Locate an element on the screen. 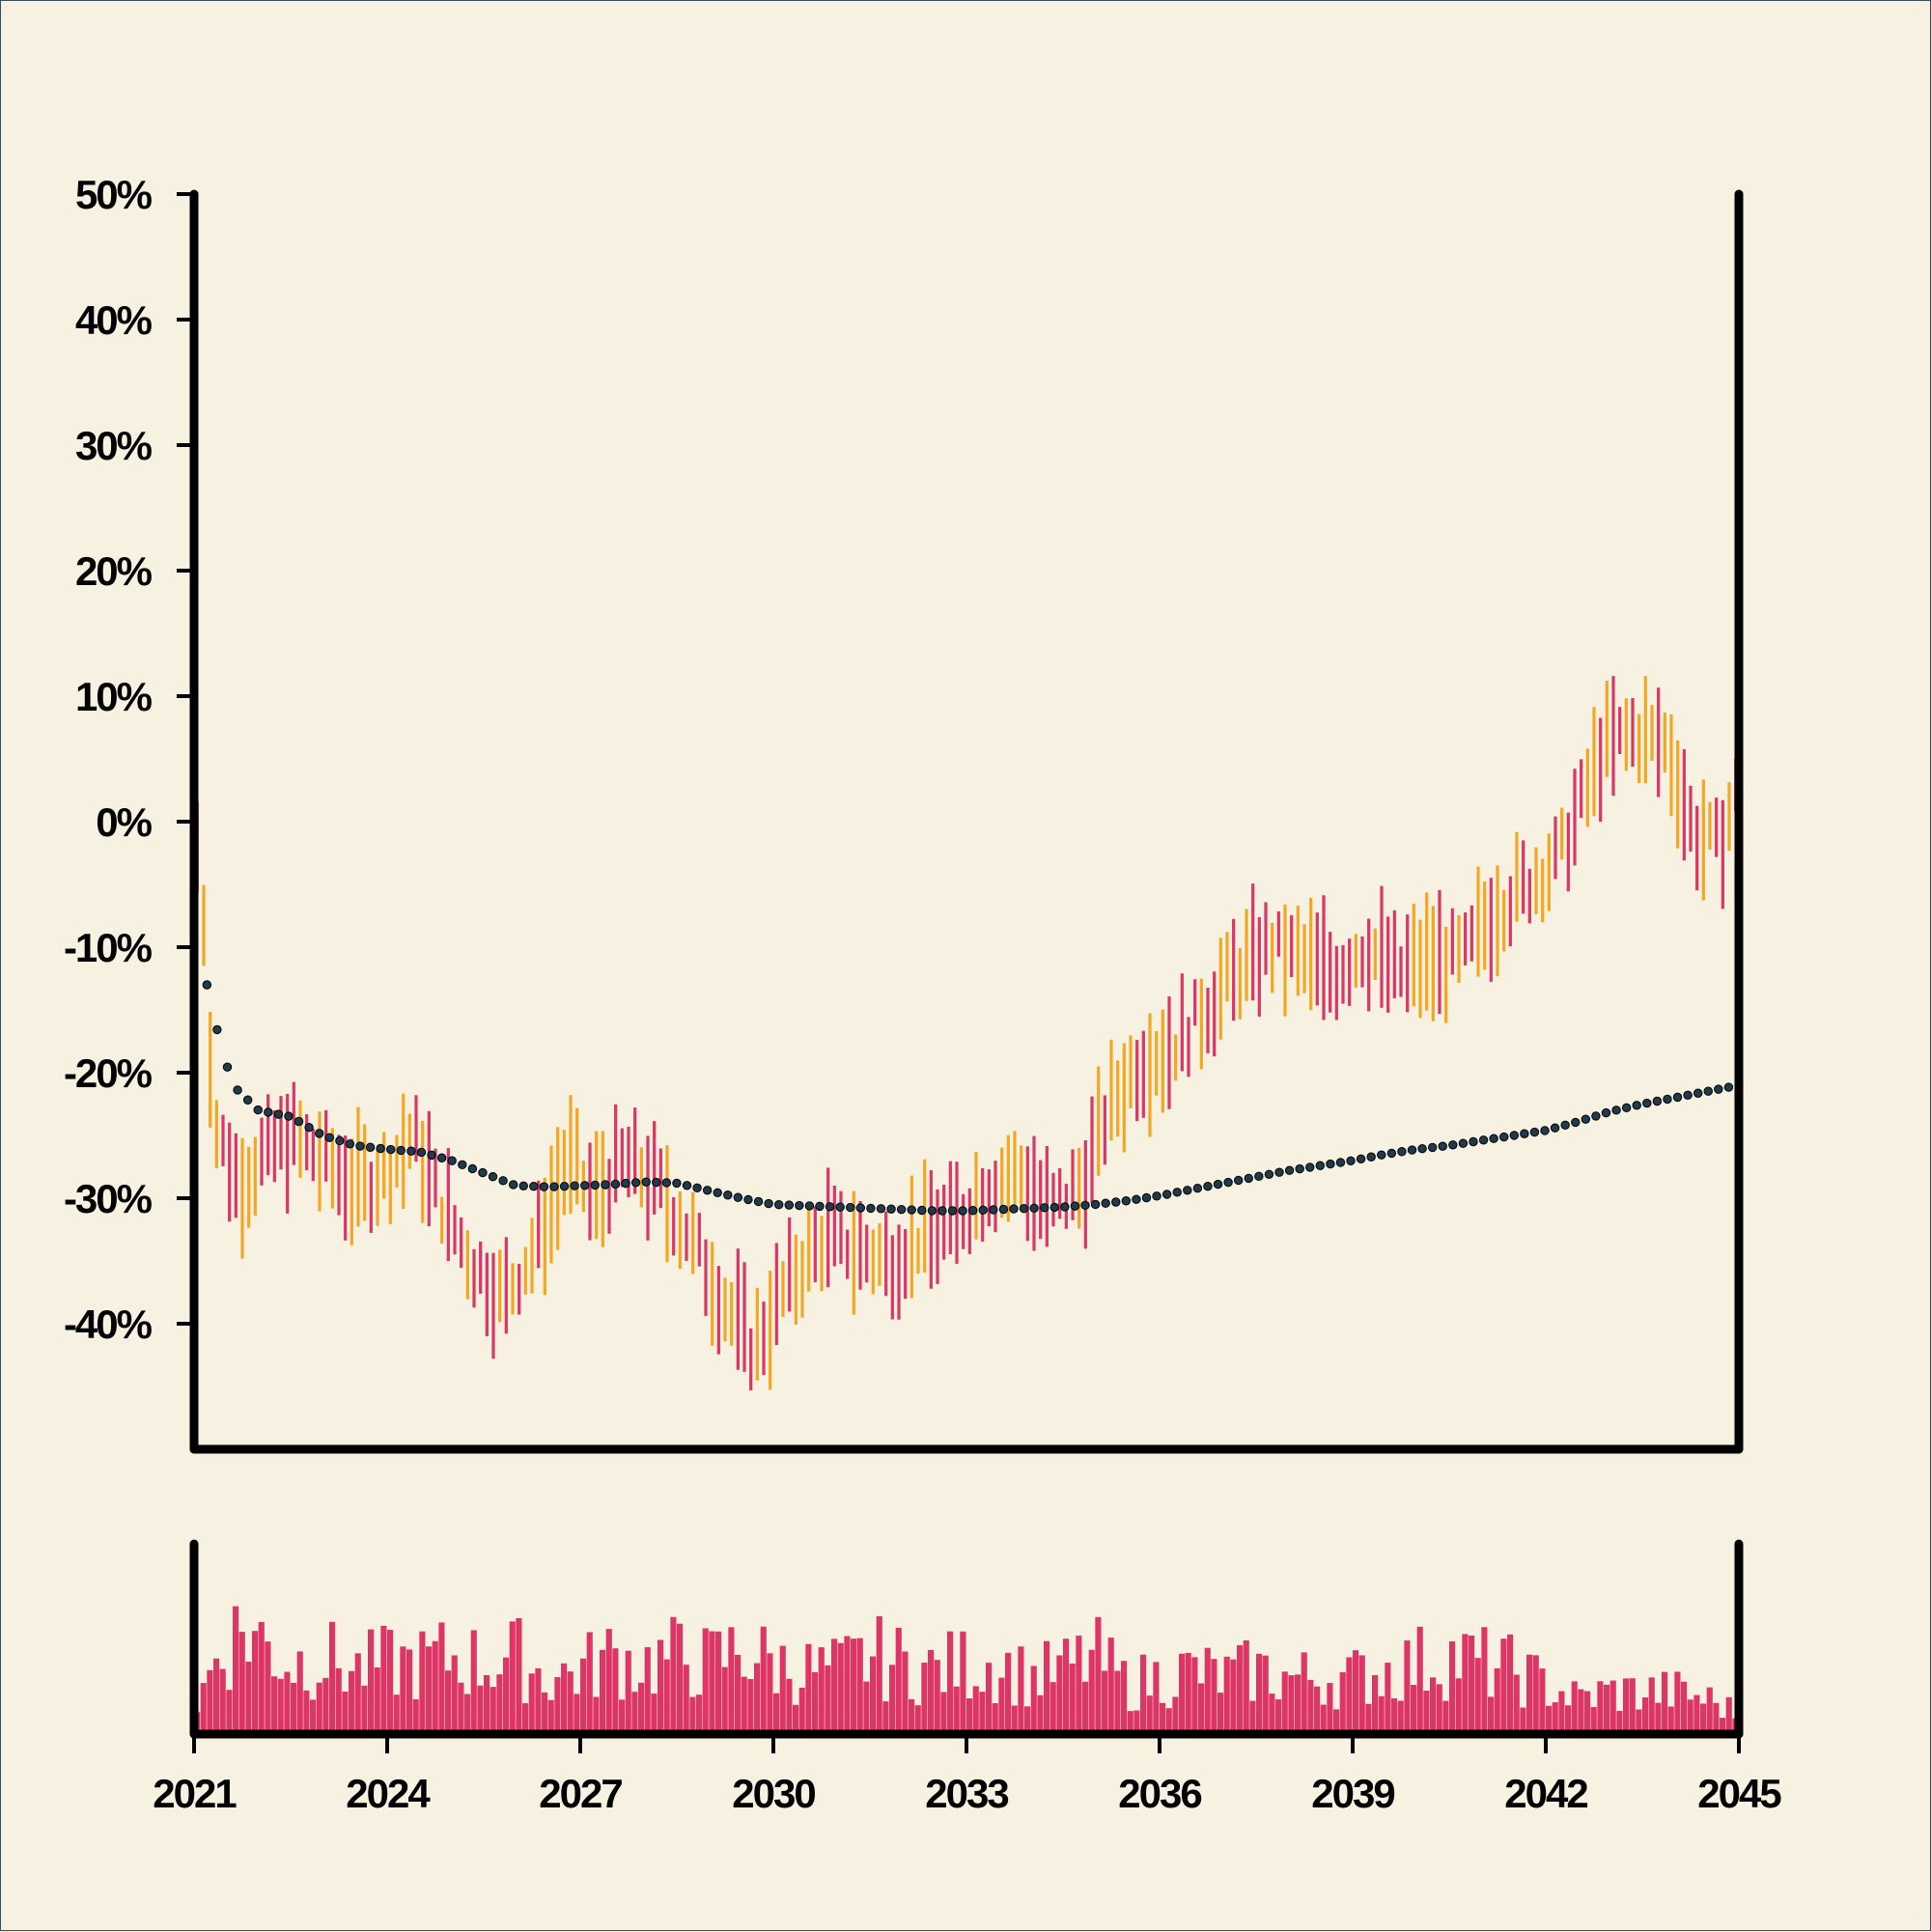 Image resolution: width=1931 pixels, height=1932 pixels. y-tick-label: -40% is located at coordinates (108, 1325).